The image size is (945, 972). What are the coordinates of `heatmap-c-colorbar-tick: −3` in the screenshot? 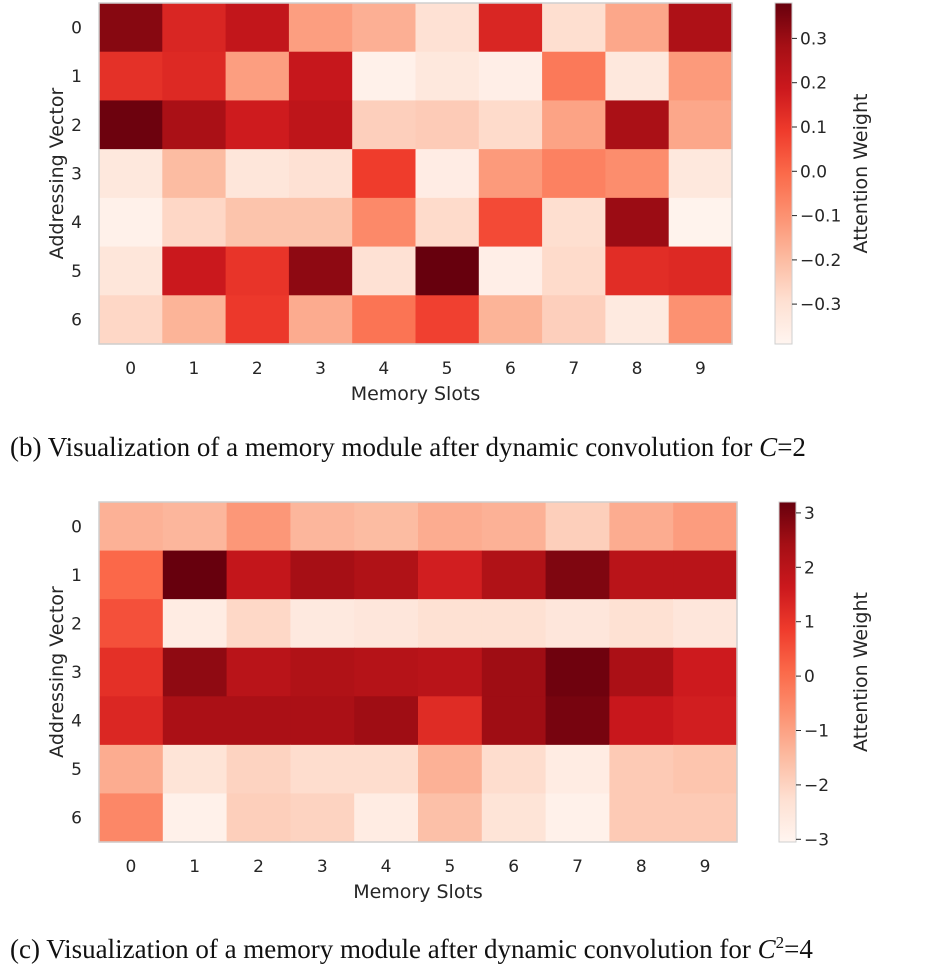 It's located at (816, 840).